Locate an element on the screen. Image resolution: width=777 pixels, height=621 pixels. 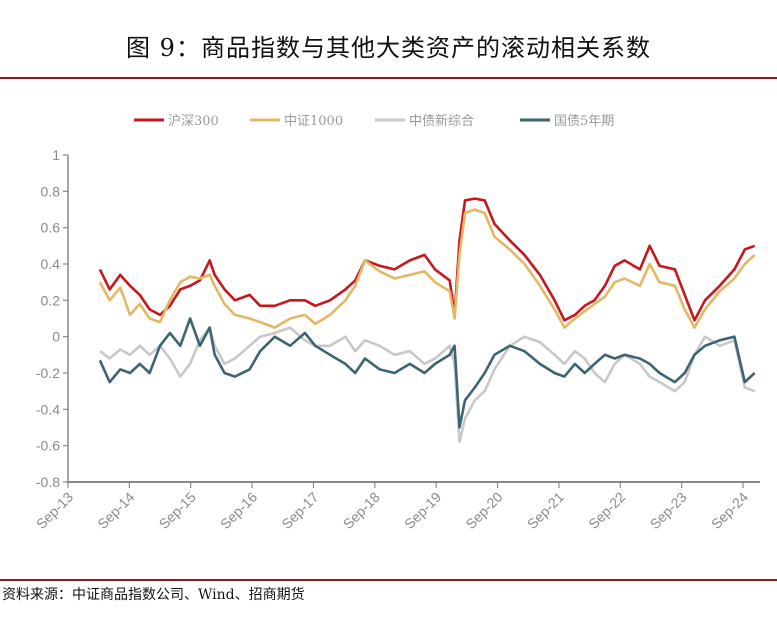
x-tick-label: Sep-21 is located at coordinates (545, 510).